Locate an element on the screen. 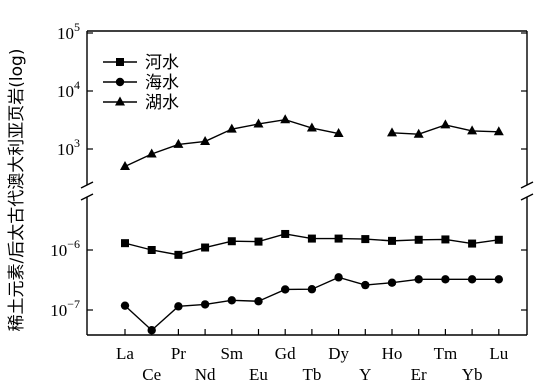  series-triangle is located at coordinates (312, 142).